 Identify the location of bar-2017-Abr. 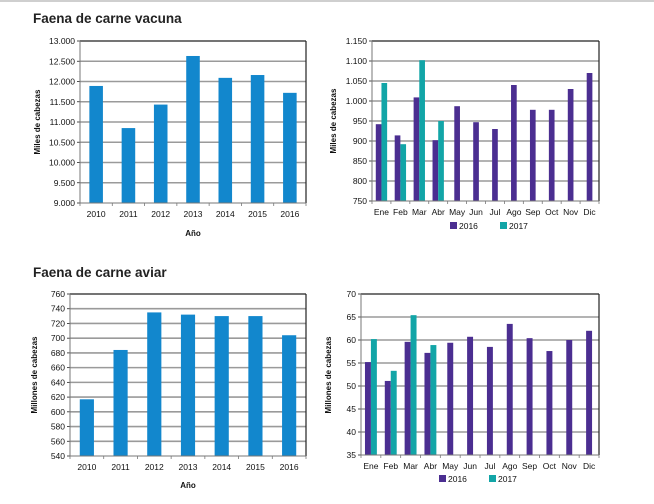
(433, 400).